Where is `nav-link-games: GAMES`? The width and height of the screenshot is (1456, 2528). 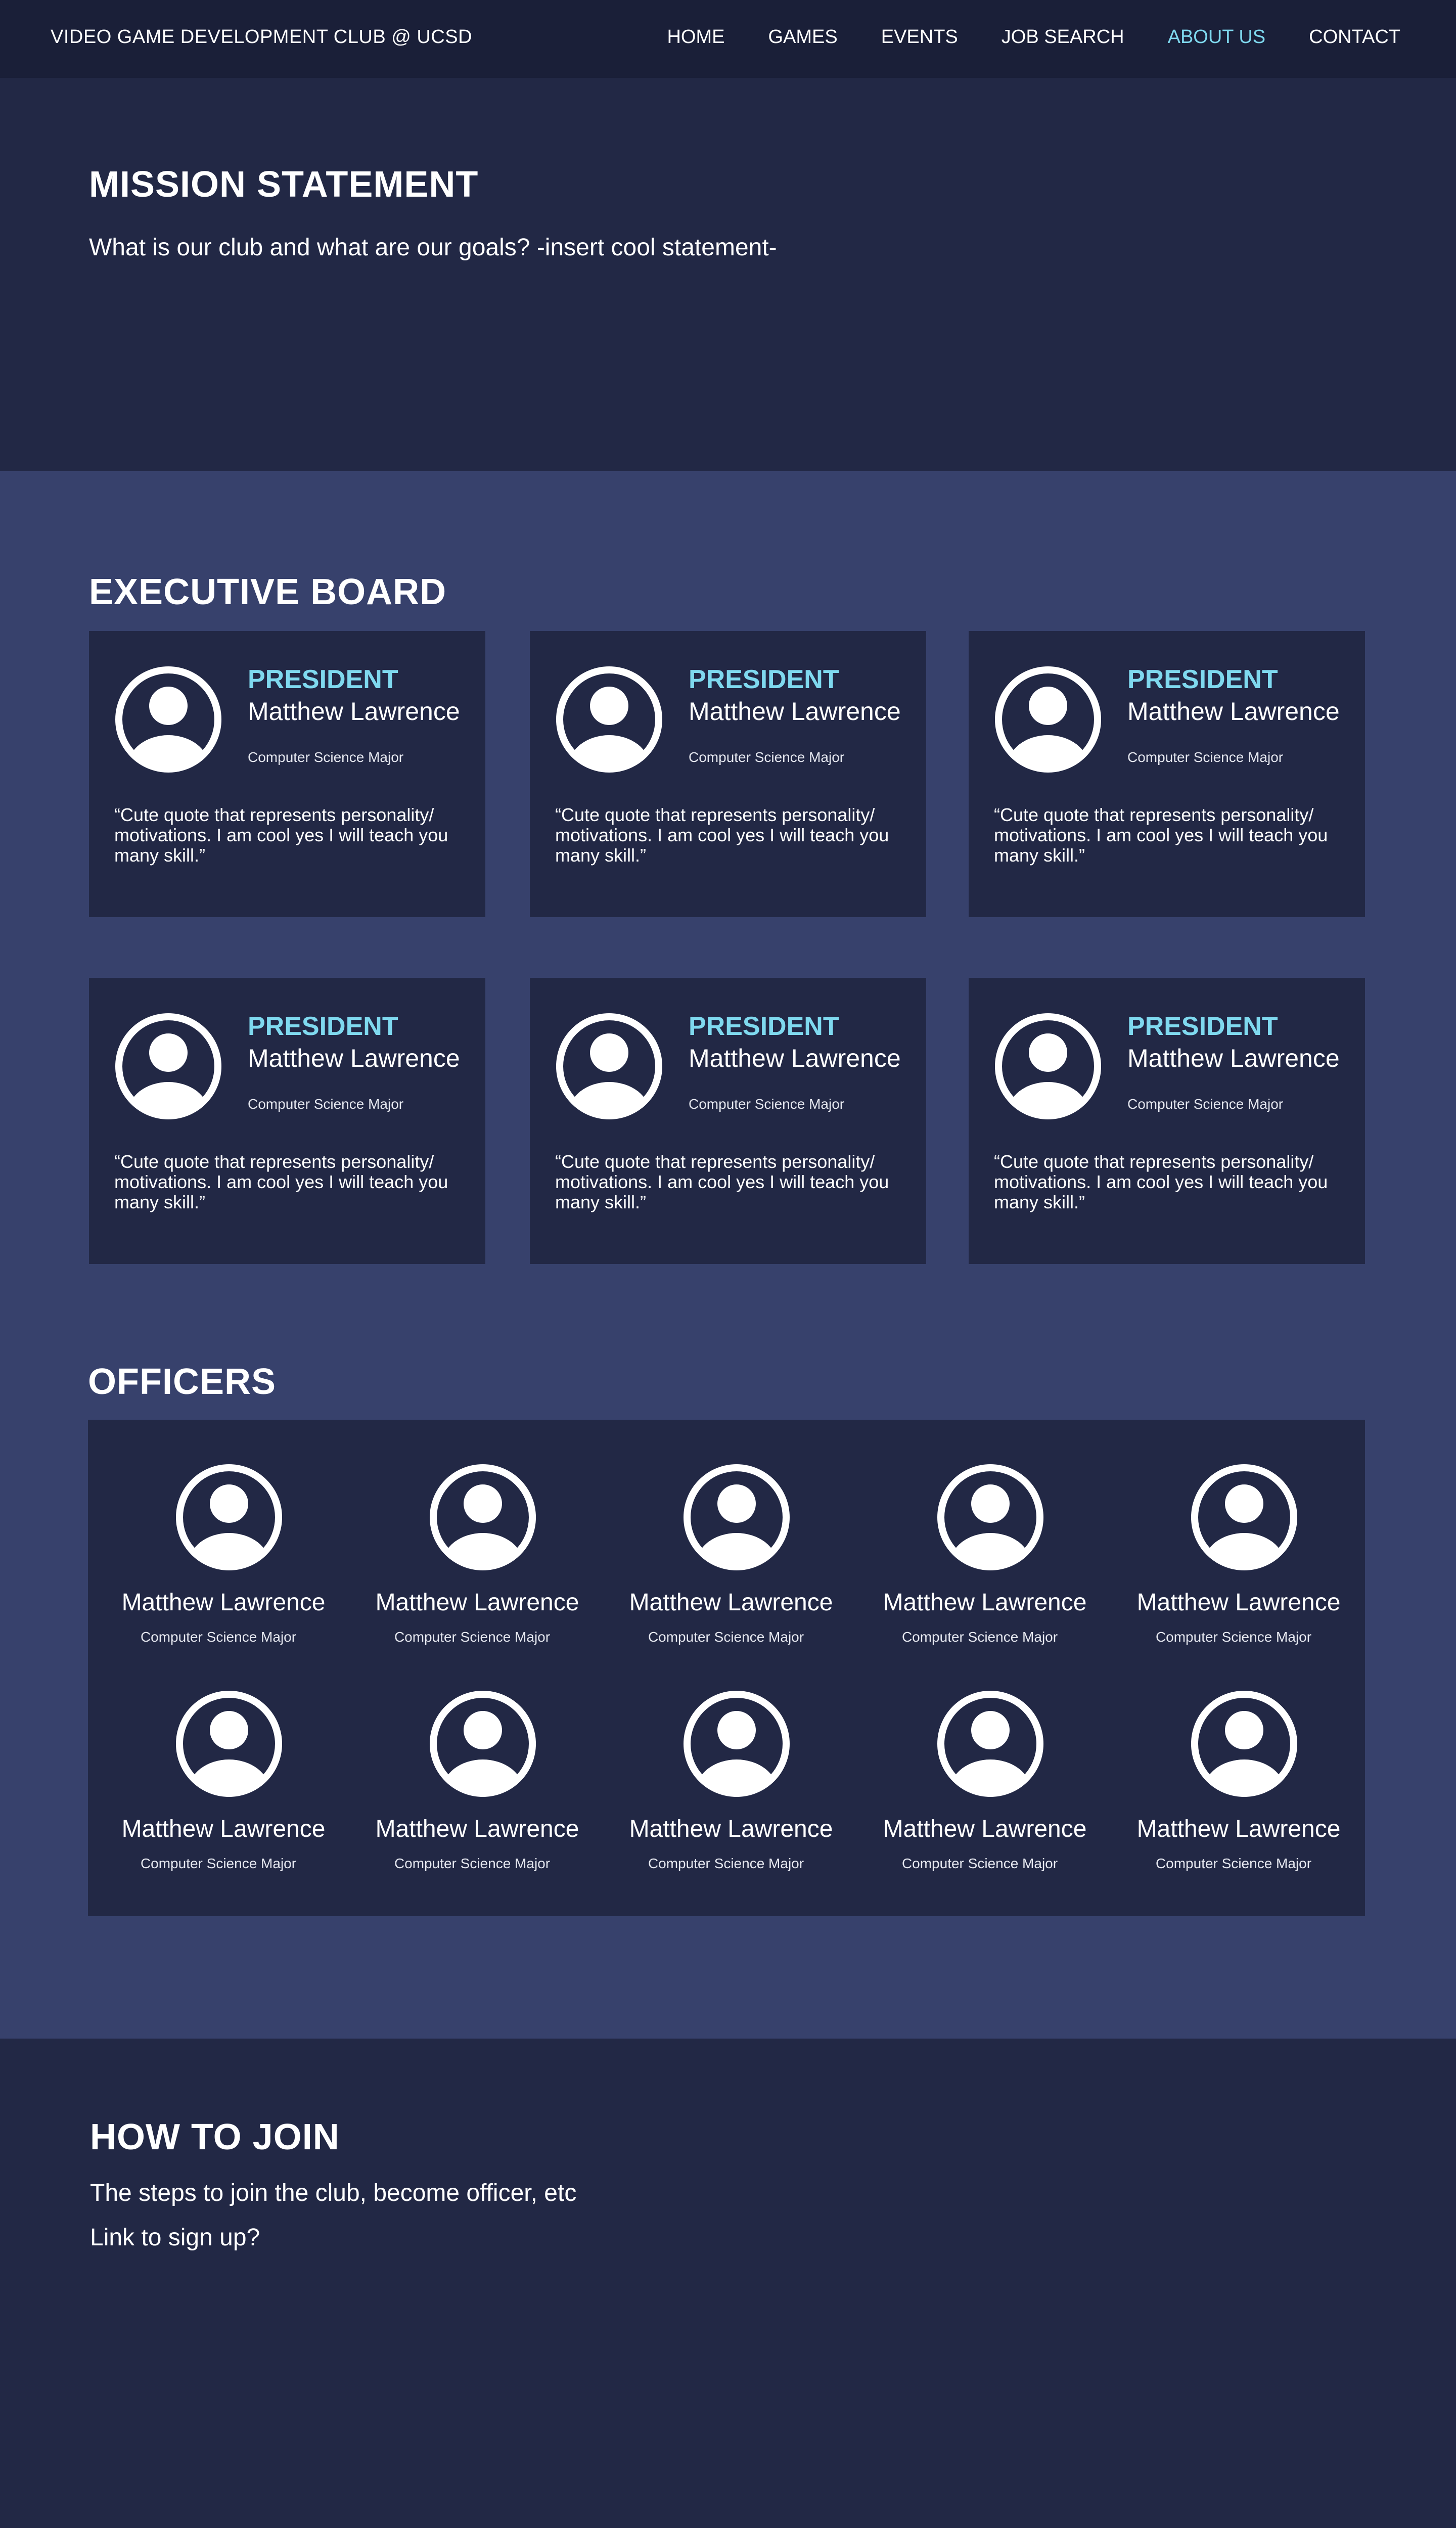 nav-link-games: GAMES is located at coordinates (803, 37).